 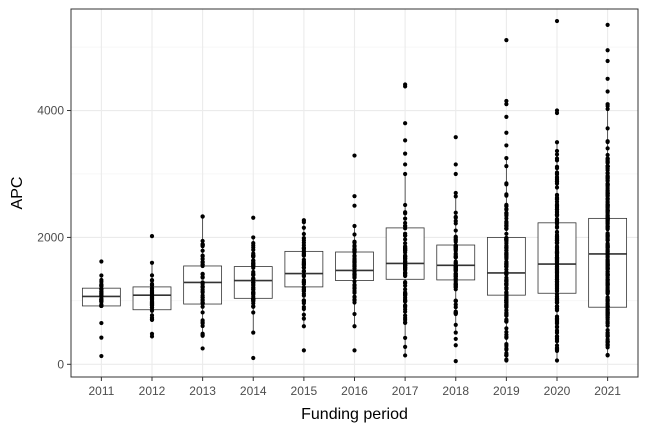 What do you see at coordinates (506, 391) in the screenshot?
I see `x-tick-label: 2019` at bounding box center [506, 391].